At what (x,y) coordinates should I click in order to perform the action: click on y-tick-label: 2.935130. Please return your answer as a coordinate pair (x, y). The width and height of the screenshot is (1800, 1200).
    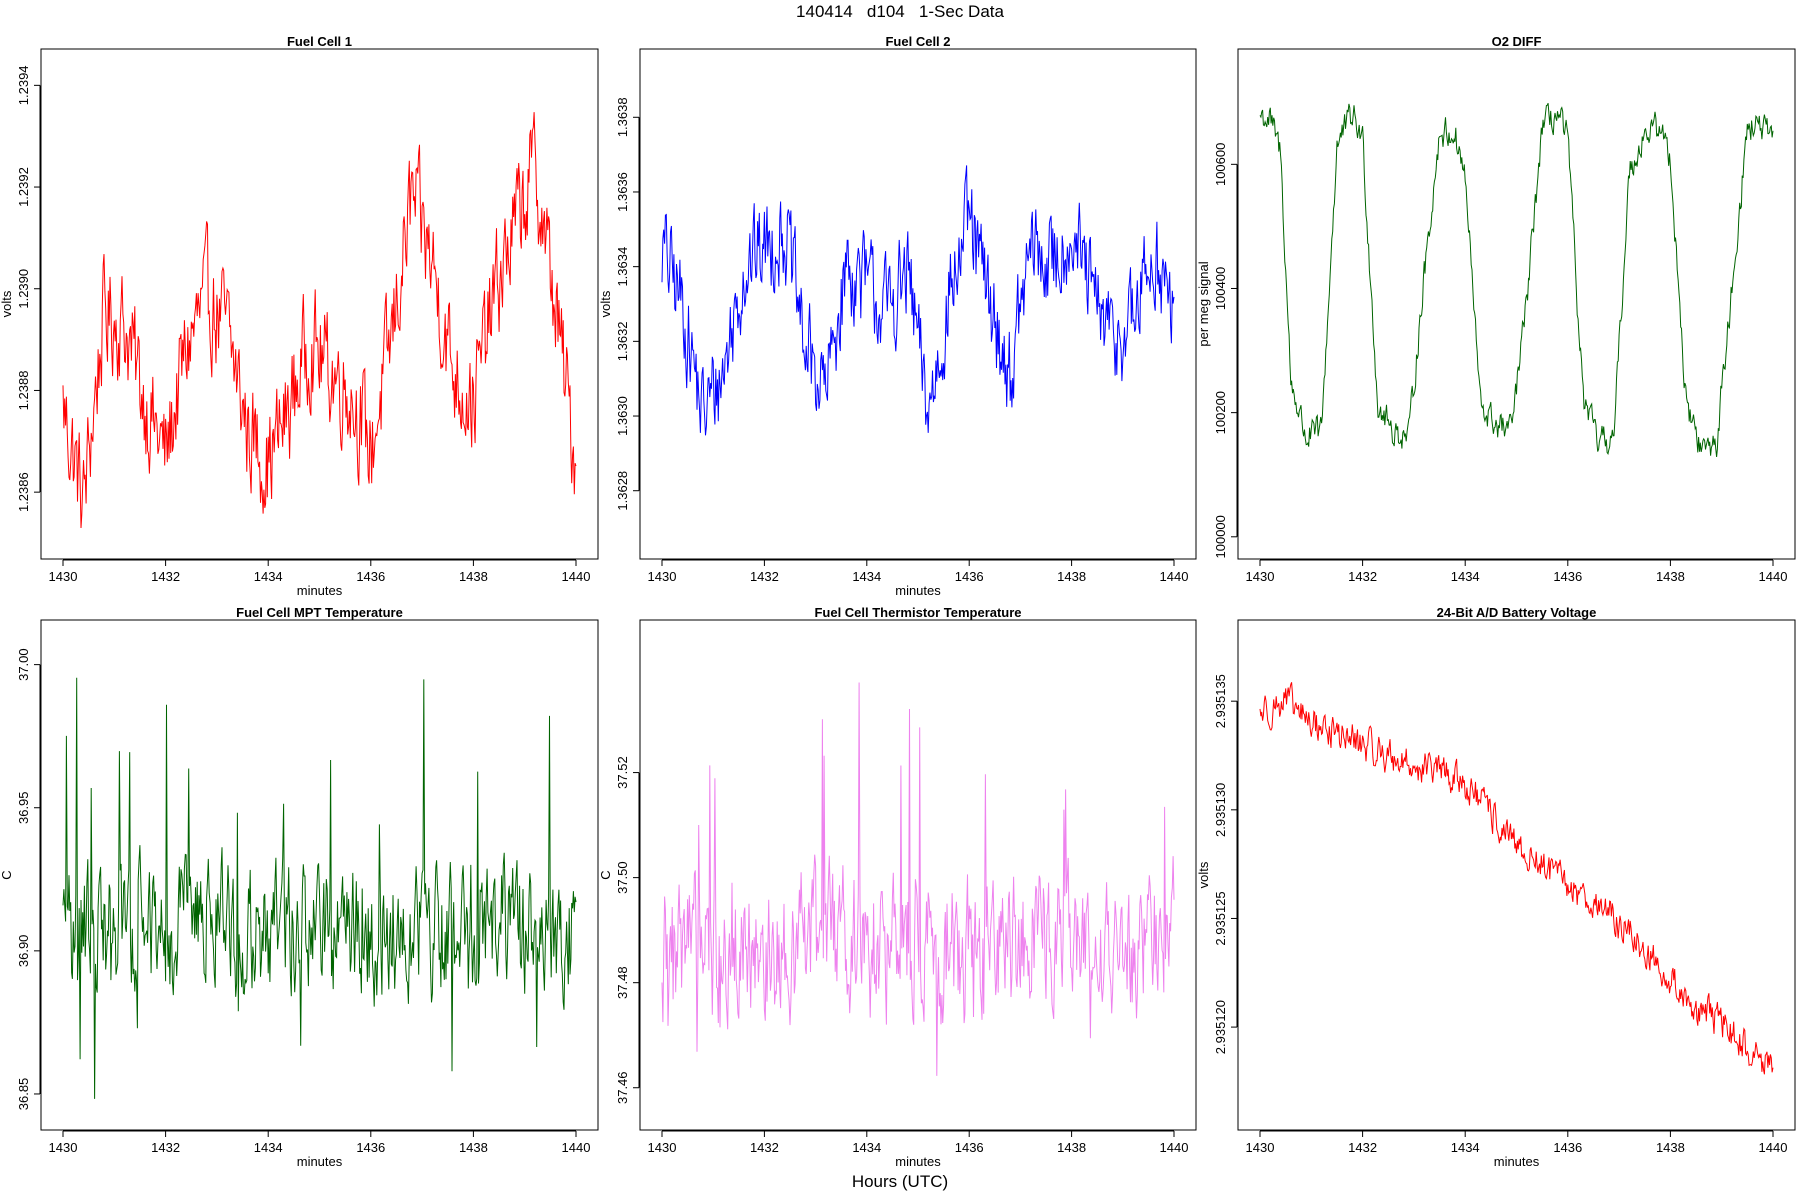
    Looking at the image, I should click on (1220, 810).